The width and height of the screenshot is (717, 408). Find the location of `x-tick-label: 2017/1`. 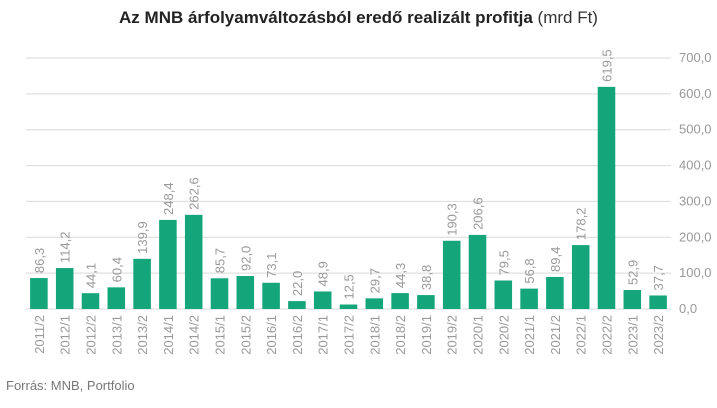

x-tick-label: 2017/1 is located at coordinates (323, 335).